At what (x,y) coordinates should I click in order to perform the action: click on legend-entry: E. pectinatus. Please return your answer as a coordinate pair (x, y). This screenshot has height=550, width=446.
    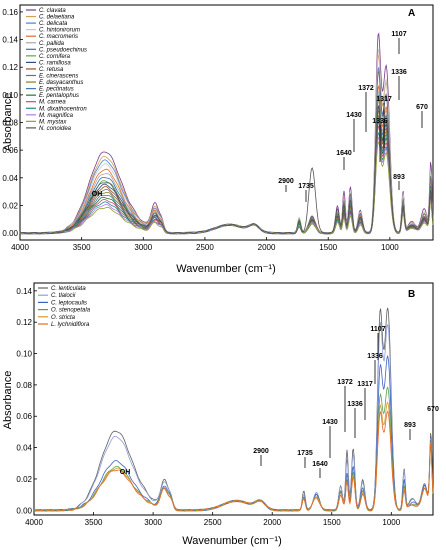
    Looking at the image, I should click on (56, 90).